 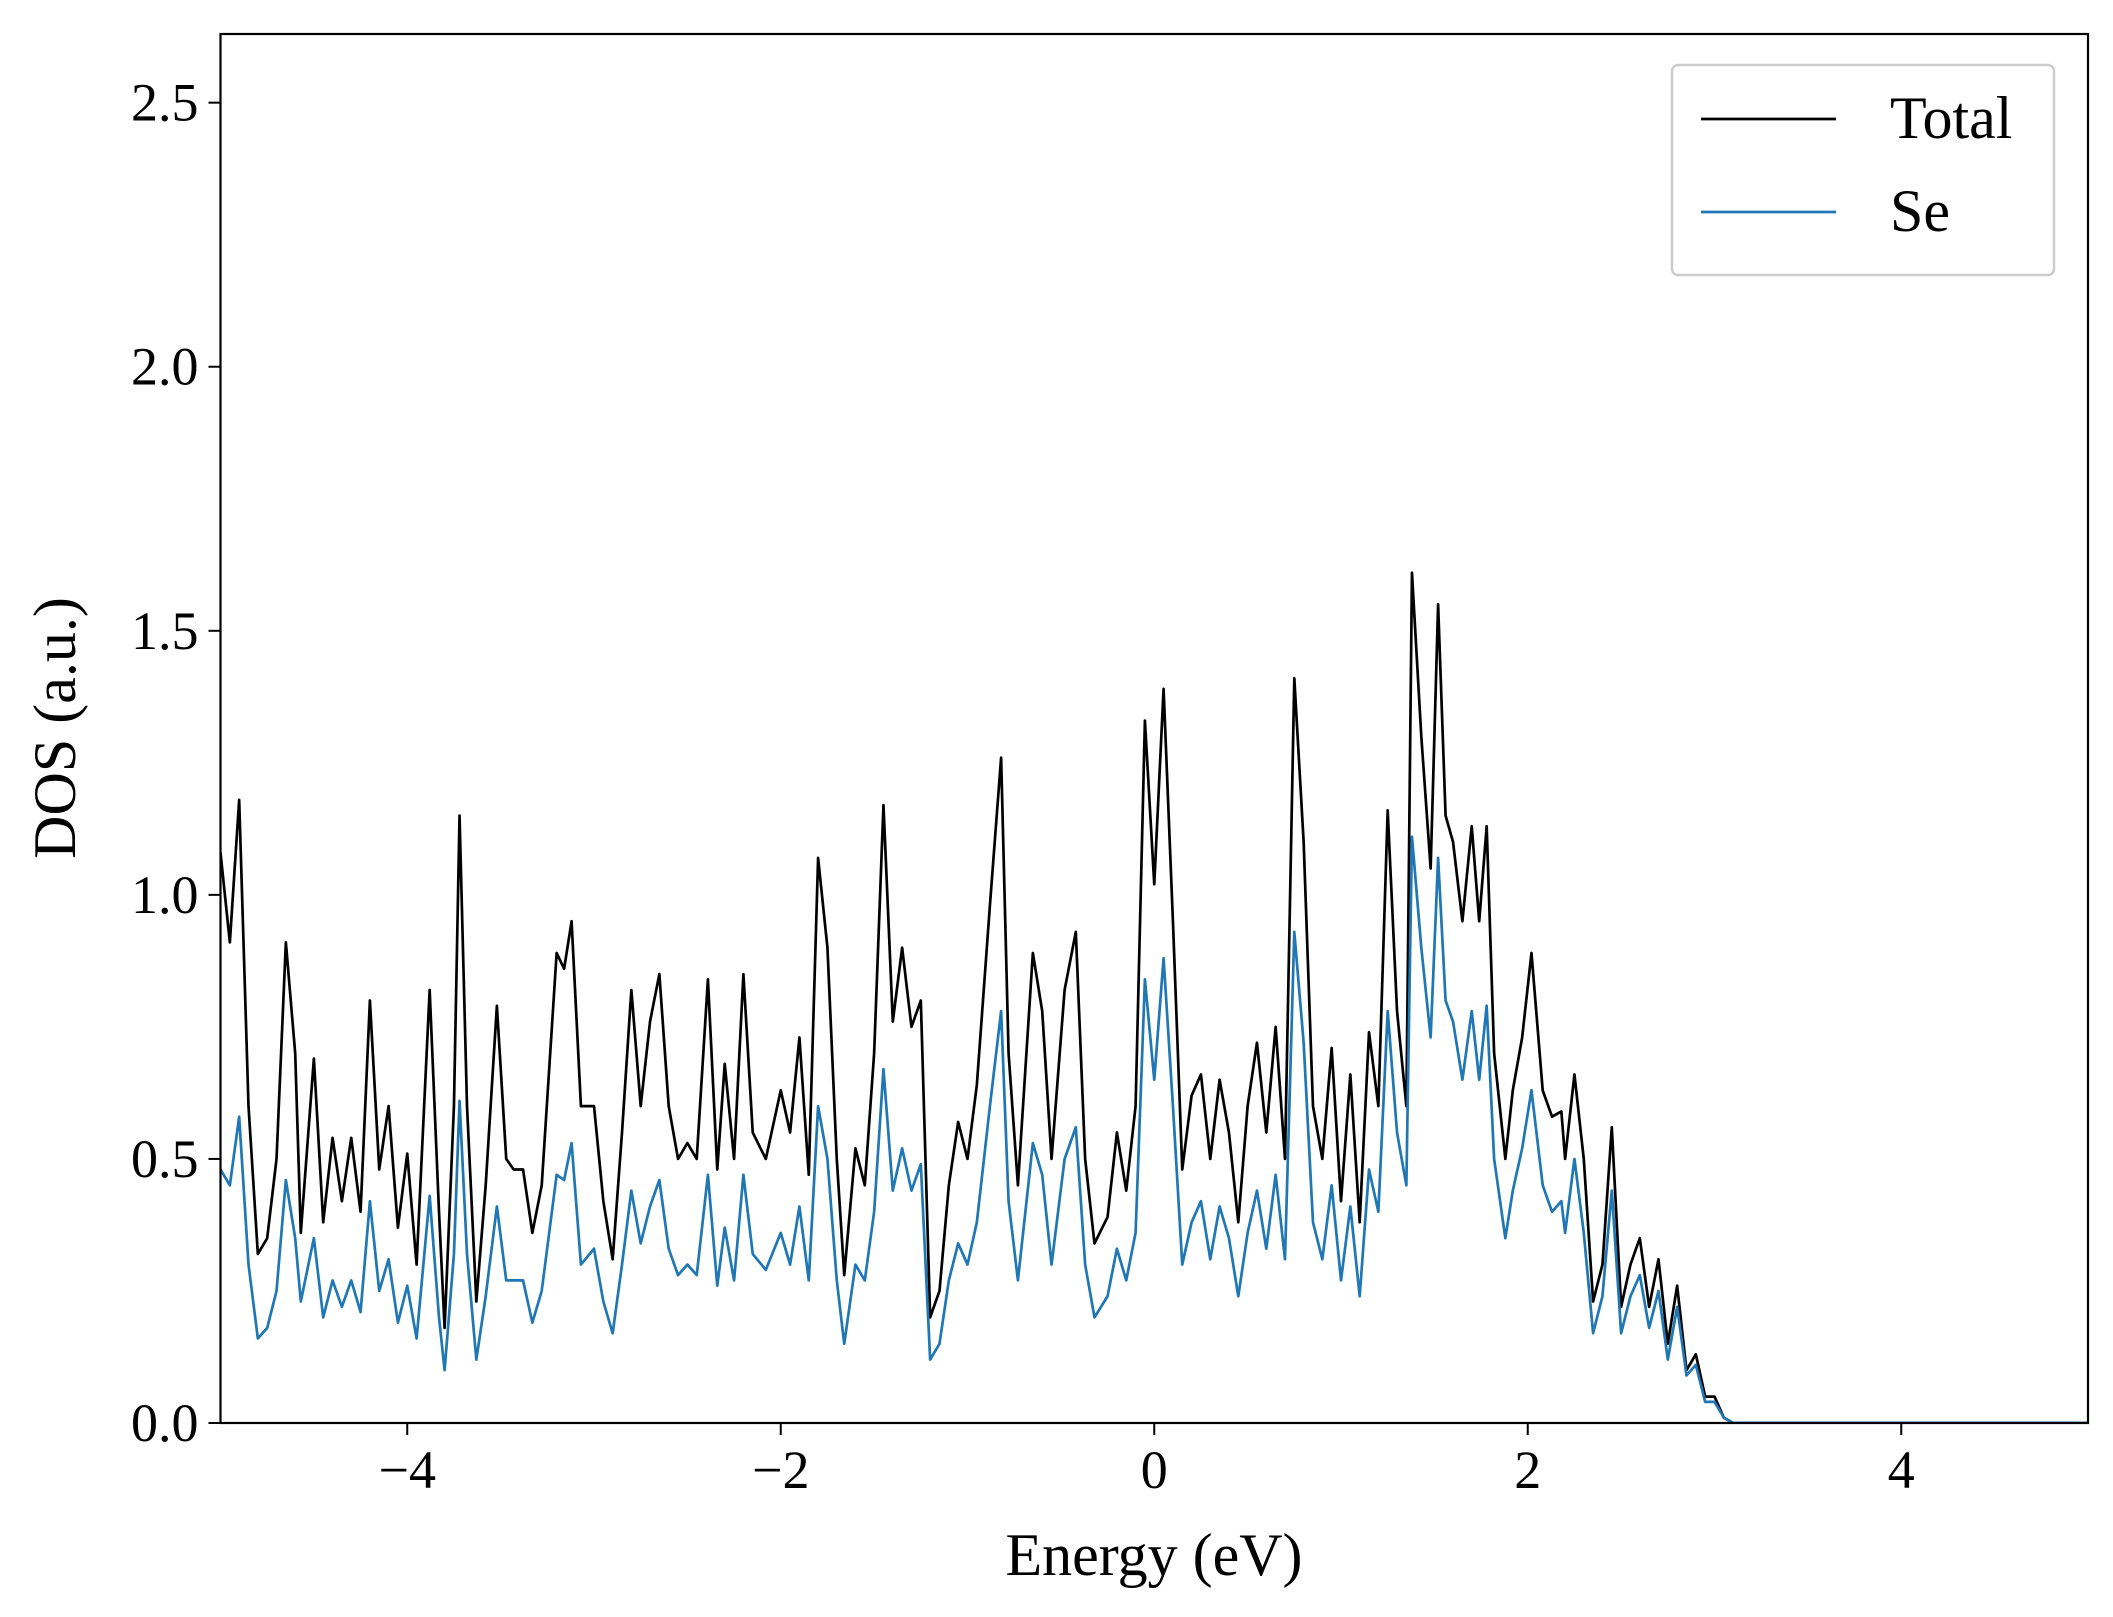 I want to click on x-tick-label: 0, so click(x=1154, y=1470).